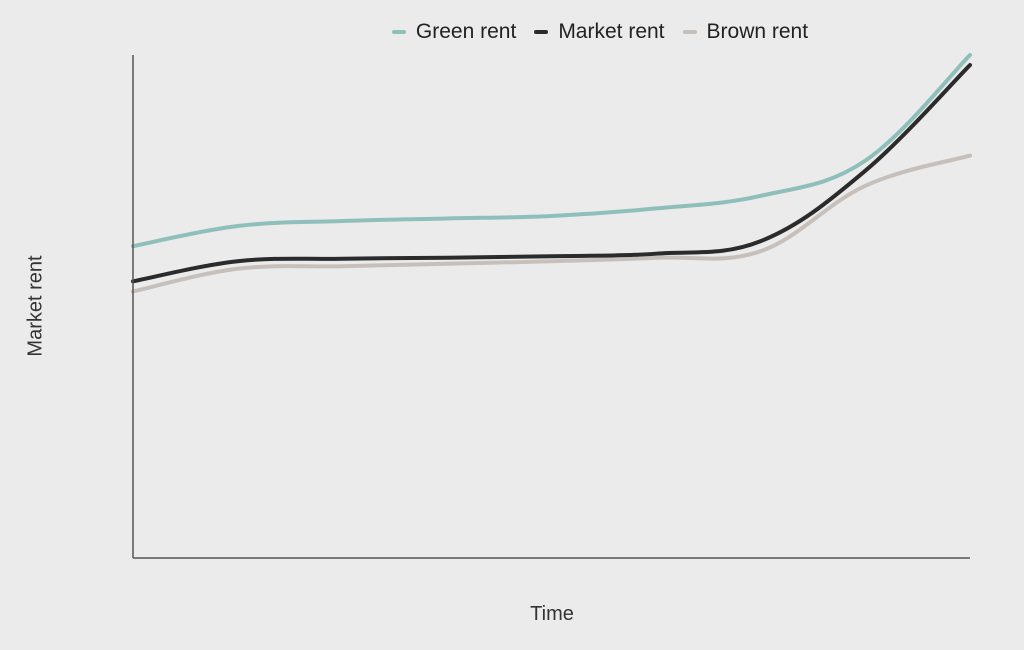  Describe the element at coordinates (466, 31) in the screenshot. I see `legend-label-green: Green rent` at that location.